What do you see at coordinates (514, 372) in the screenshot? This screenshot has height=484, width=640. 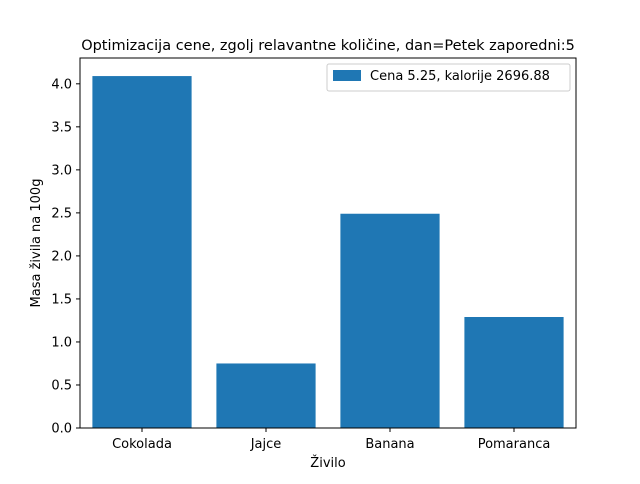 I see `bar-pomaranca` at bounding box center [514, 372].